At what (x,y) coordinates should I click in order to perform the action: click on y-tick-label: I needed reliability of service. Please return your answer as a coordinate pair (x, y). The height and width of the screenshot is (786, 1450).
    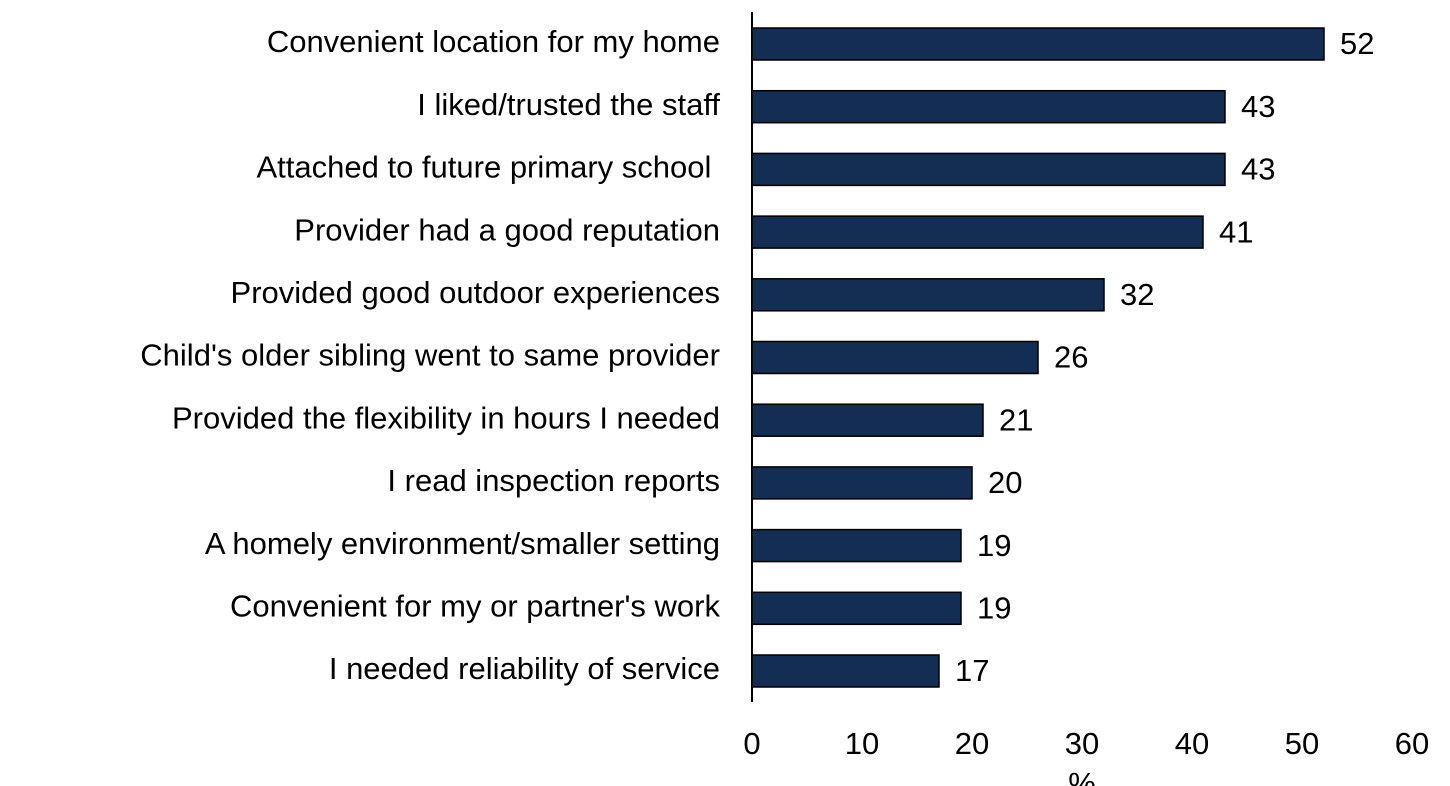
    Looking at the image, I should click on (524, 668).